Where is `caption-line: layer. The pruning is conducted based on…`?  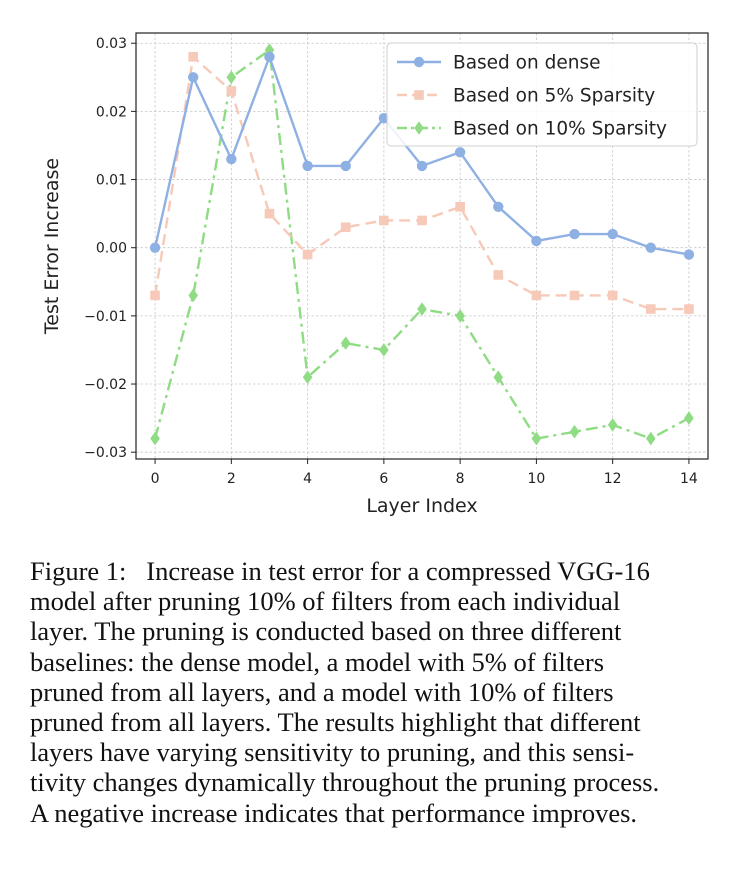
caption-line: layer. The pruning is conducted based on… is located at coordinates (326, 631).